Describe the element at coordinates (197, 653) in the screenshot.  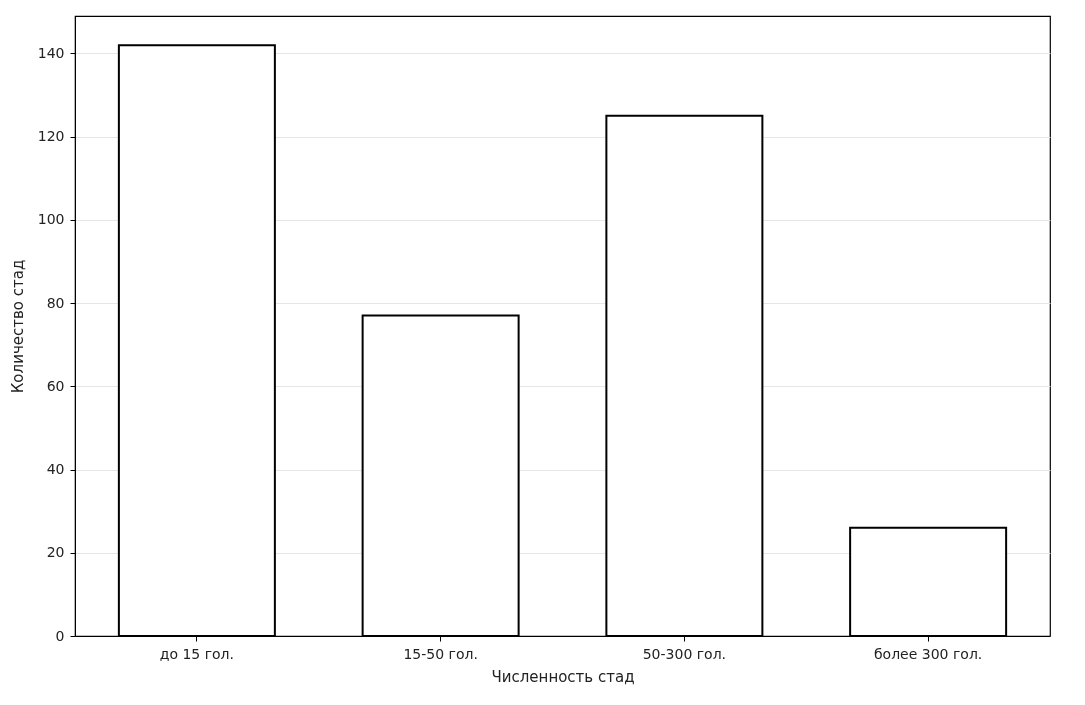
I see `x-tick-label: до 15 гол.` at that location.